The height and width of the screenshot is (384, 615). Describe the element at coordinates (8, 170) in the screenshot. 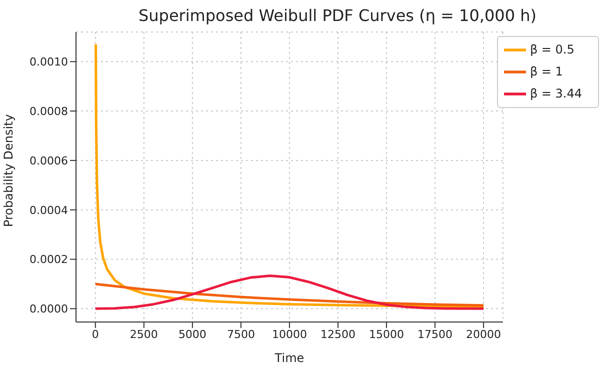

I see `y-axis-title: Probability Density` at that location.